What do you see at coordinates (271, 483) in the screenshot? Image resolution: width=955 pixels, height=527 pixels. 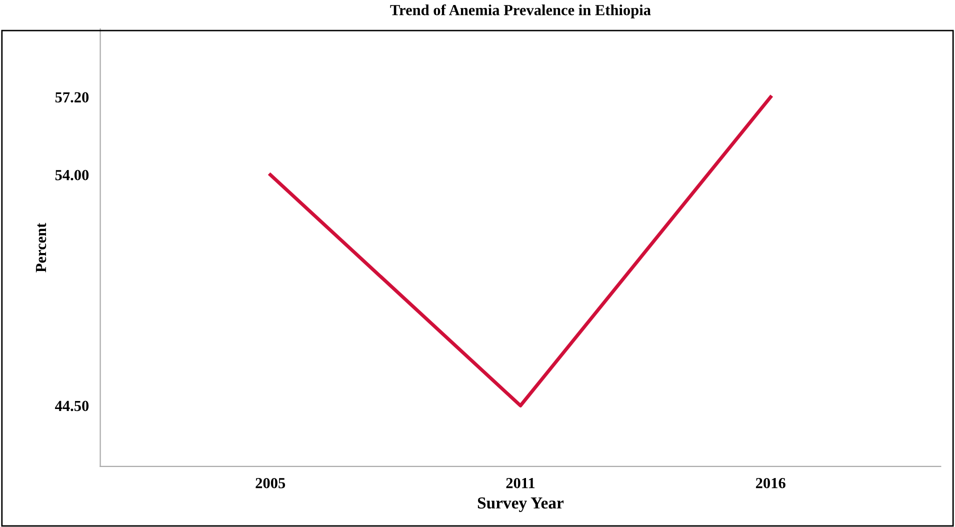 I see `x-tick-label: 2005` at bounding box center [271, 483].